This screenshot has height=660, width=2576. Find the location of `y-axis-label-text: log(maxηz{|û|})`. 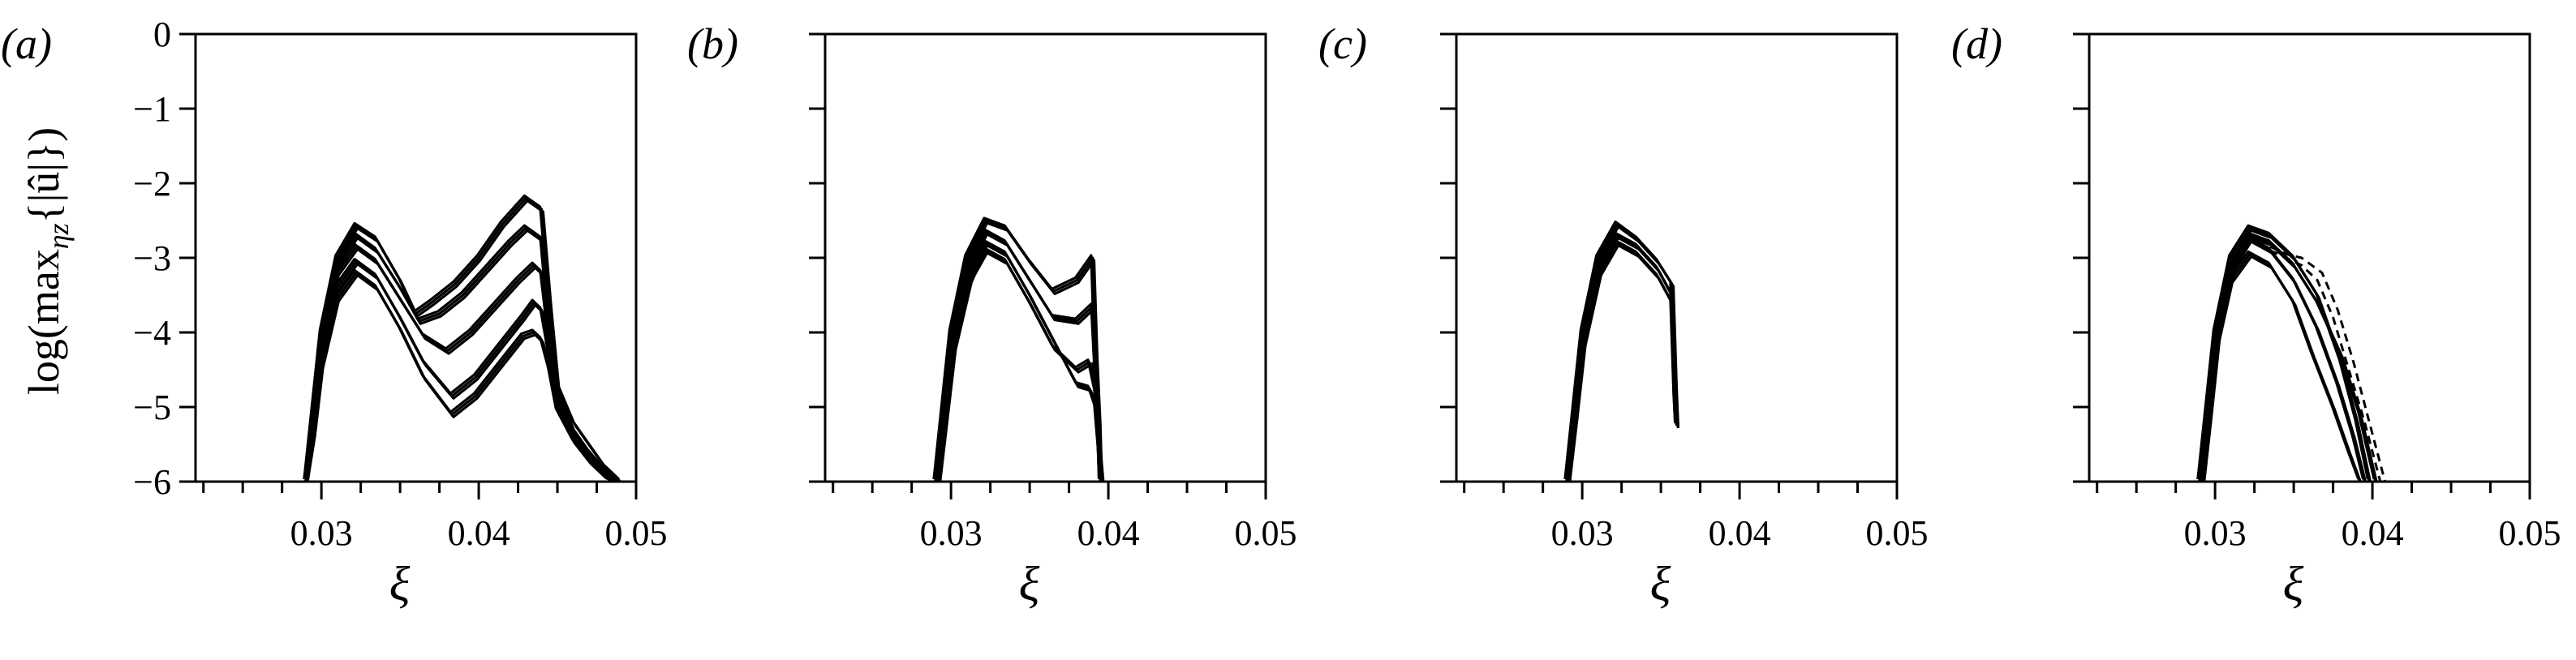

y-axis-label-text: log(maxηz{|û|}) is located at coordinates (47, 261).